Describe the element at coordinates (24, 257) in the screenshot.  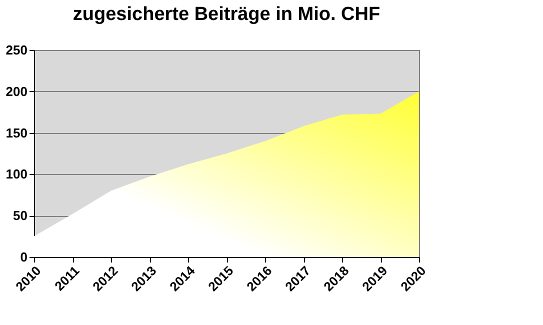
I see `y-tick-label: 0` at that location.